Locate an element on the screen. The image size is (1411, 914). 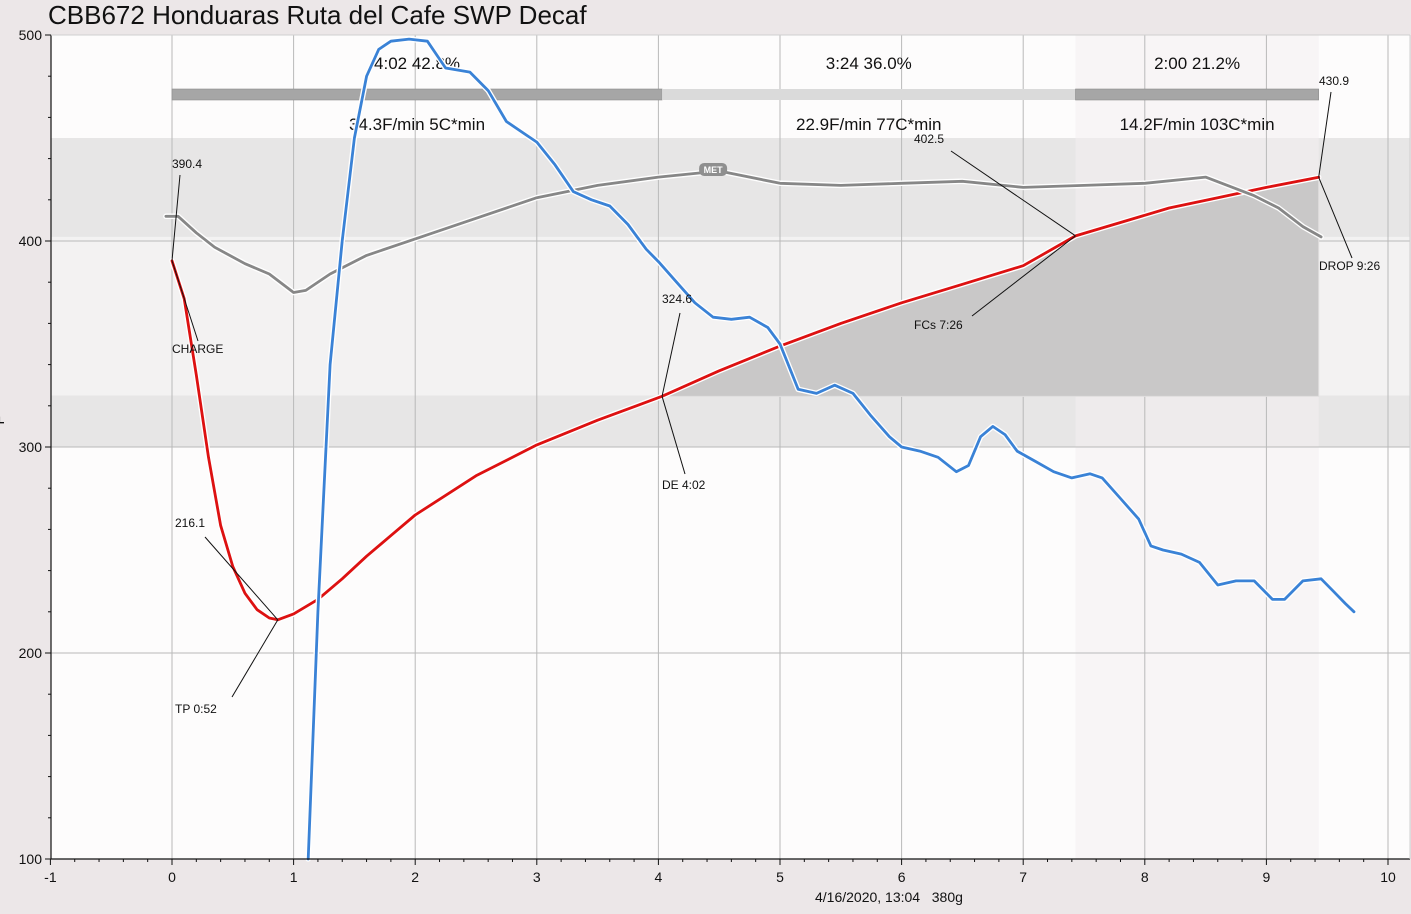
annotation-event: CHARGE is located at coordinates (197, 349).